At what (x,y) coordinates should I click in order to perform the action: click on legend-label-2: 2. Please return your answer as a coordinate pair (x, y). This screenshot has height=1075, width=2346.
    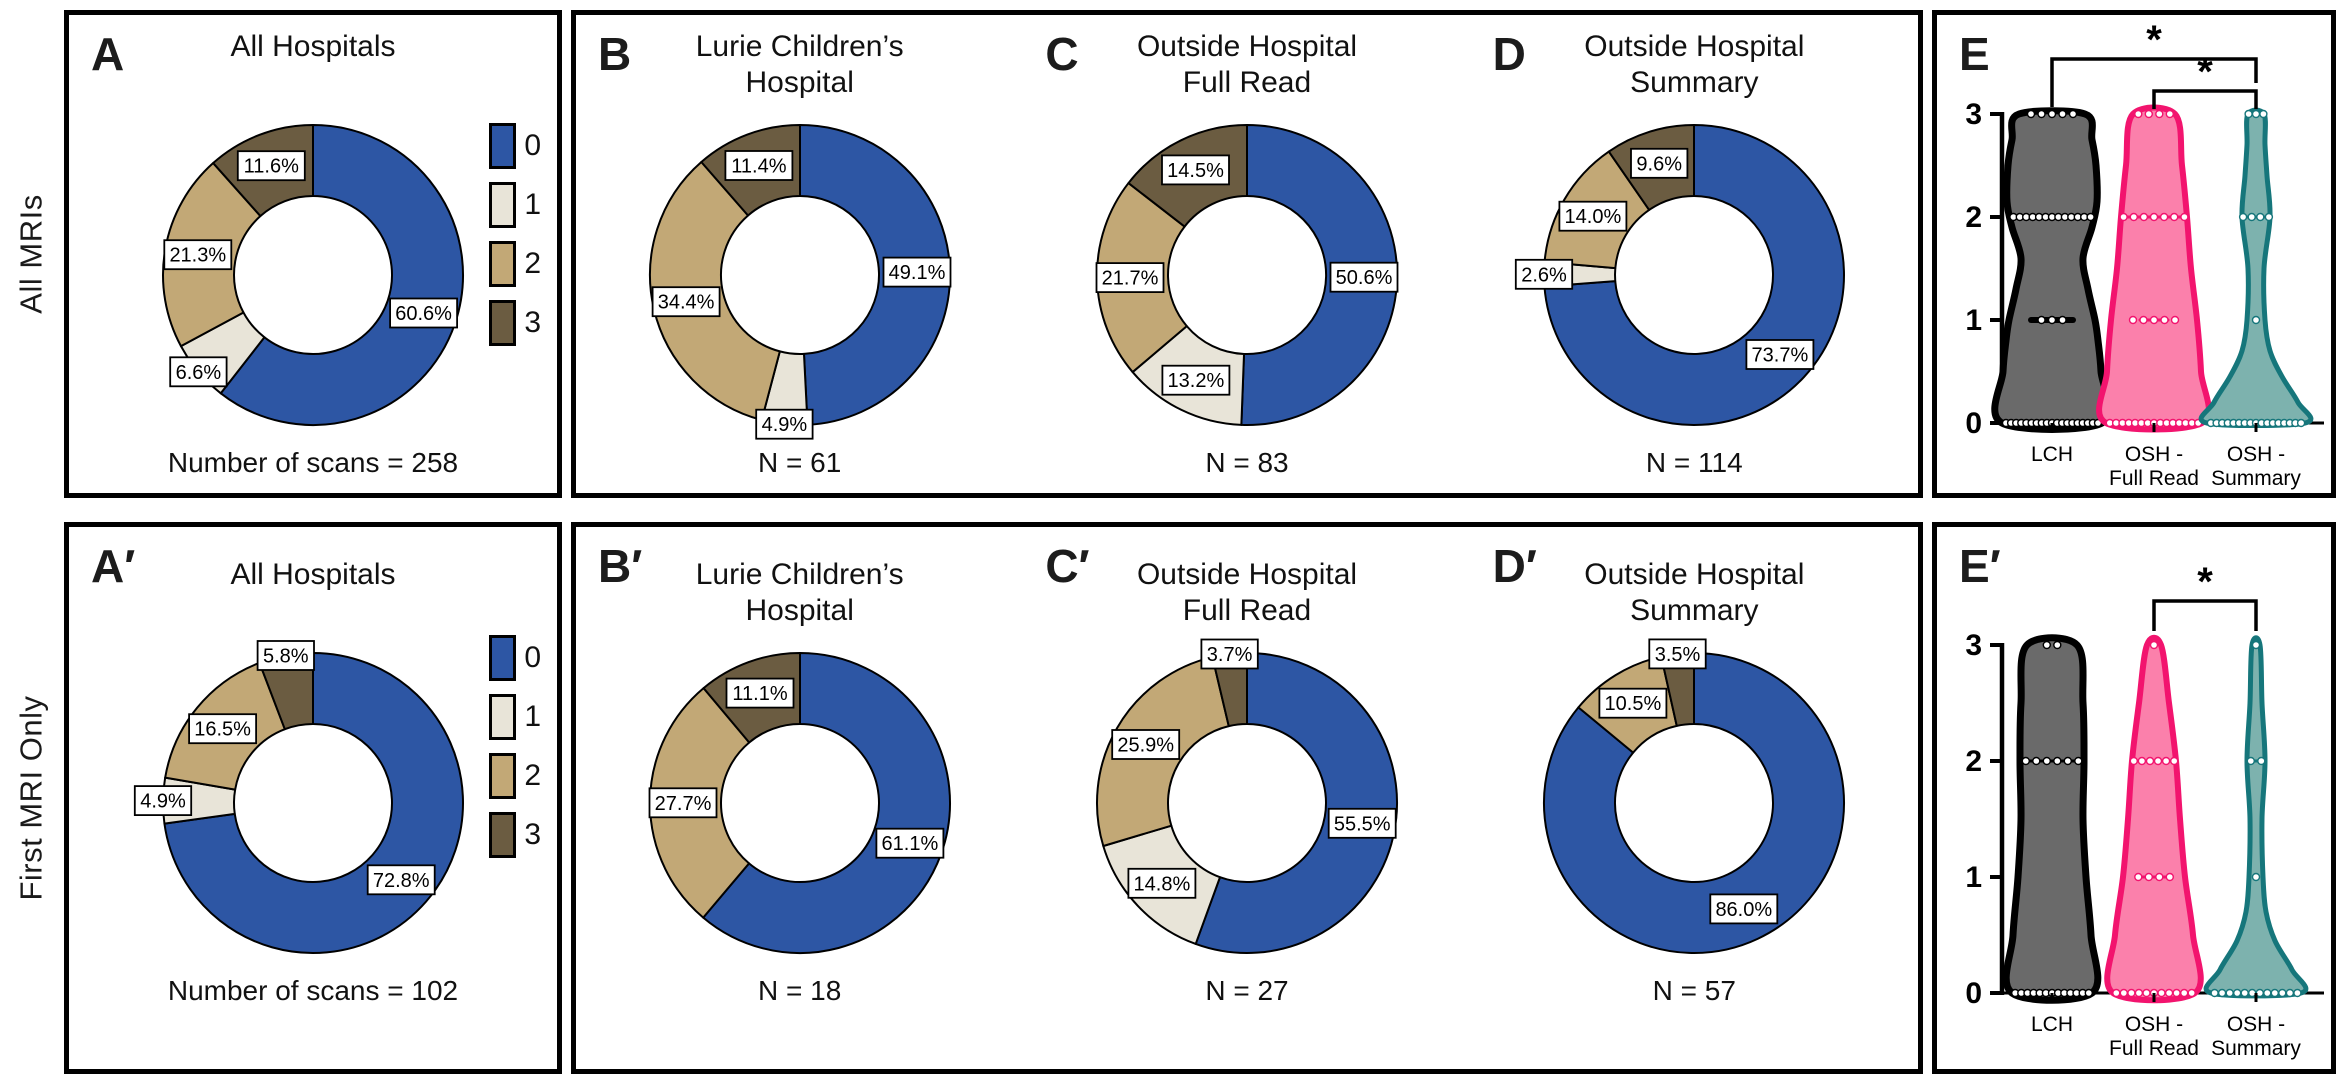
    Looking at the image, I should click on (532, 263).